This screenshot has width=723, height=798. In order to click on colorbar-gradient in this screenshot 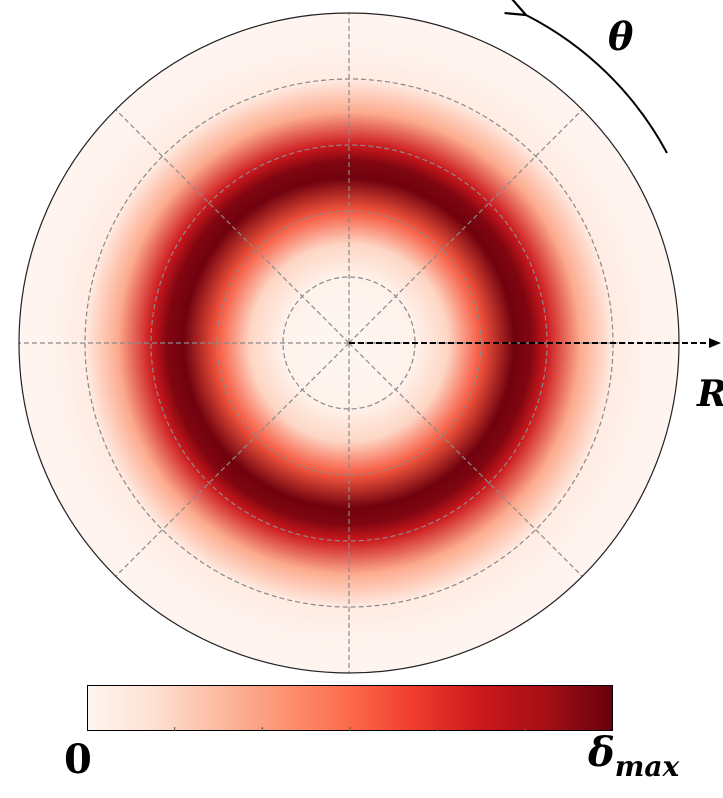, I will do `click(350, 708)`.